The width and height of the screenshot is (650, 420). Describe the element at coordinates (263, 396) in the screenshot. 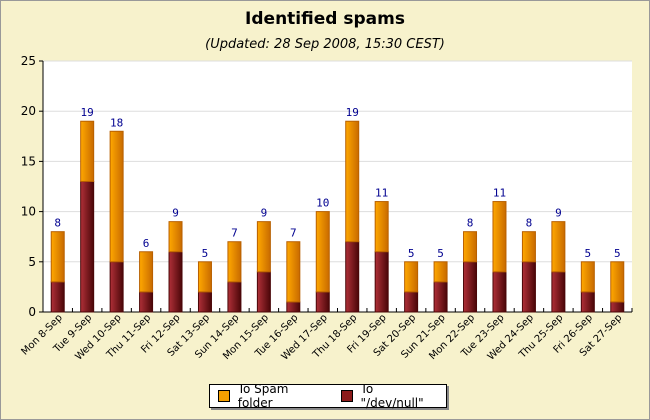

I see `legend-label-spam-folder: To Spam folder` at that location.